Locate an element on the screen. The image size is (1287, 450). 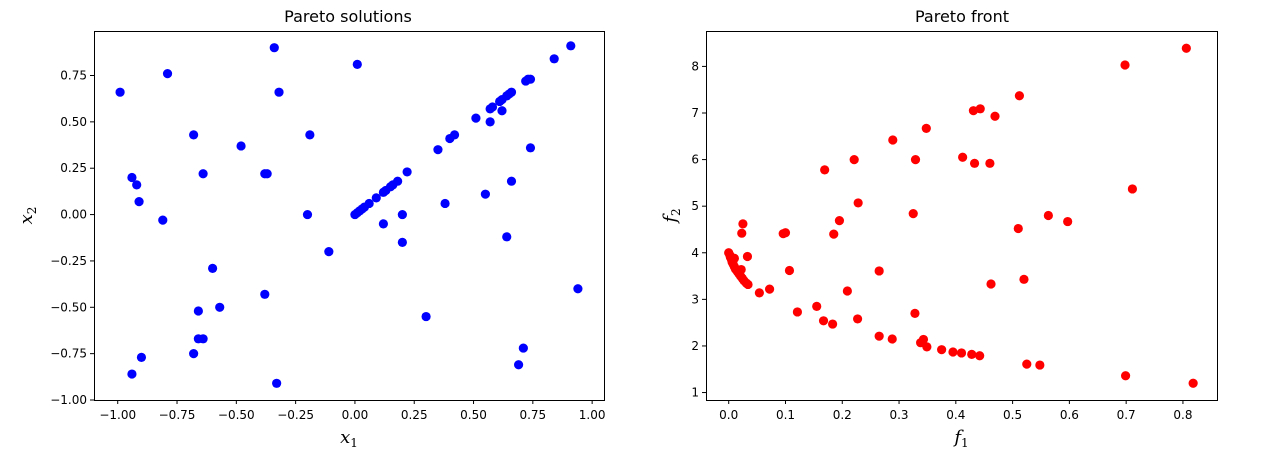
left-y-tick-label: −0.25 is located at coordinates (68, 261).